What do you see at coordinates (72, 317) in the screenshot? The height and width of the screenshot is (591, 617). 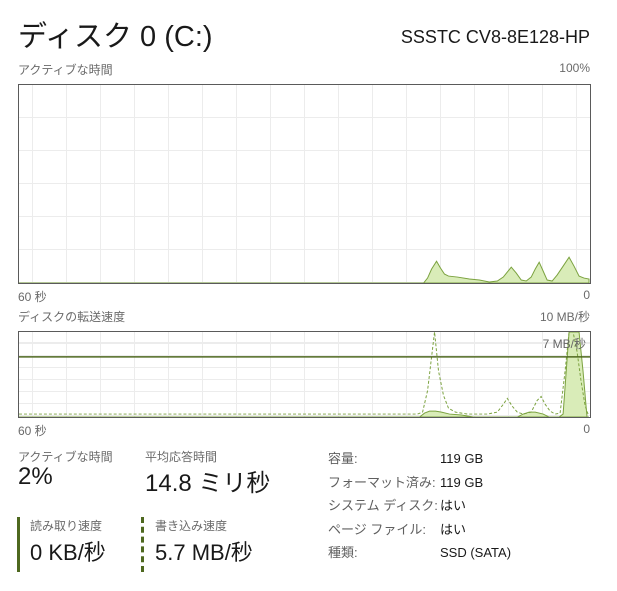 I see `transfer-chart-label: ディスクの転送速度` at bounding box center [72, 317].